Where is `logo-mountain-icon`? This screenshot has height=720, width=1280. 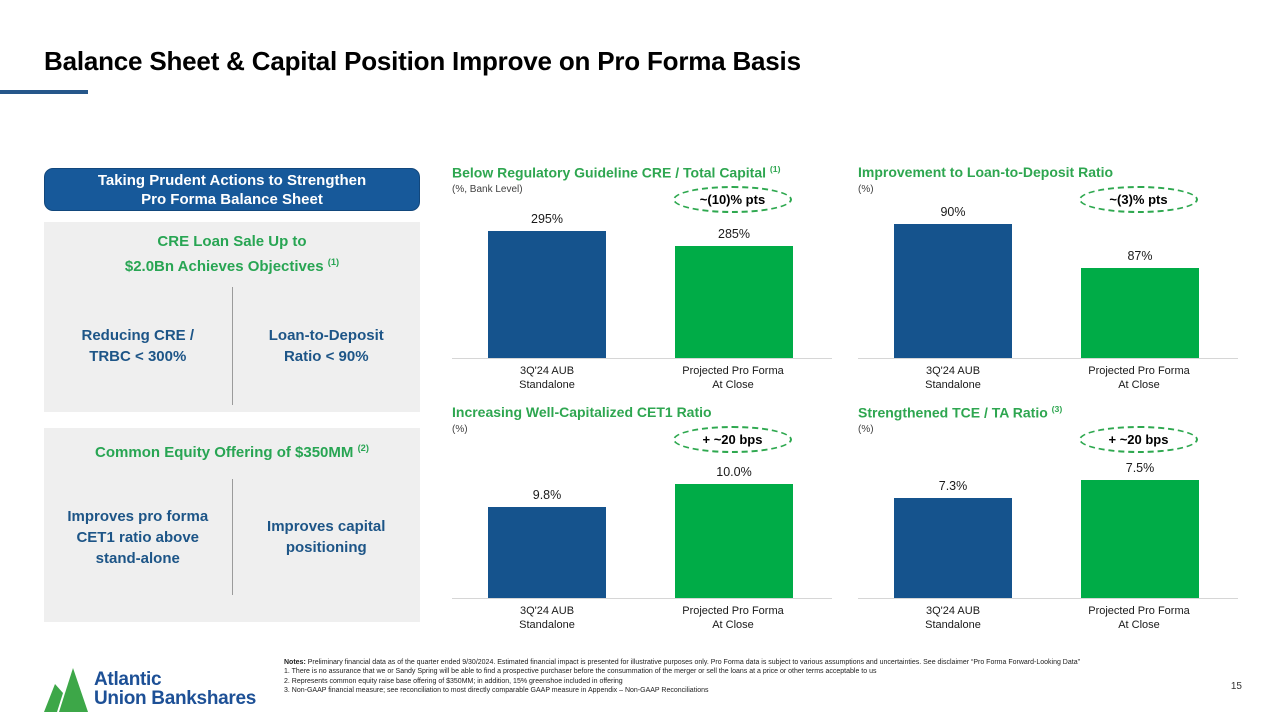 logo-mountain-icon is located at coordinates (66, 690).